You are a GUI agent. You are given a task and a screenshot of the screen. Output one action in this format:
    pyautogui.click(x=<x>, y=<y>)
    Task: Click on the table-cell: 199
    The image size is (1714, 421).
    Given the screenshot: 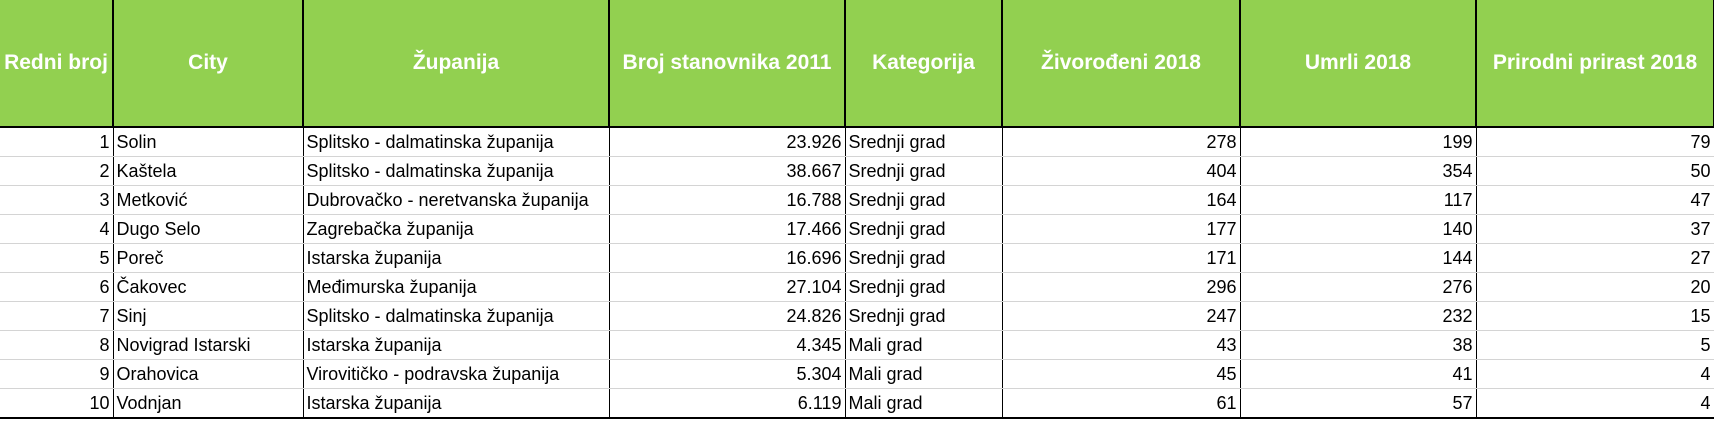 What is the action you would take?
    pyautogui.click(x=1358, y=142)
    